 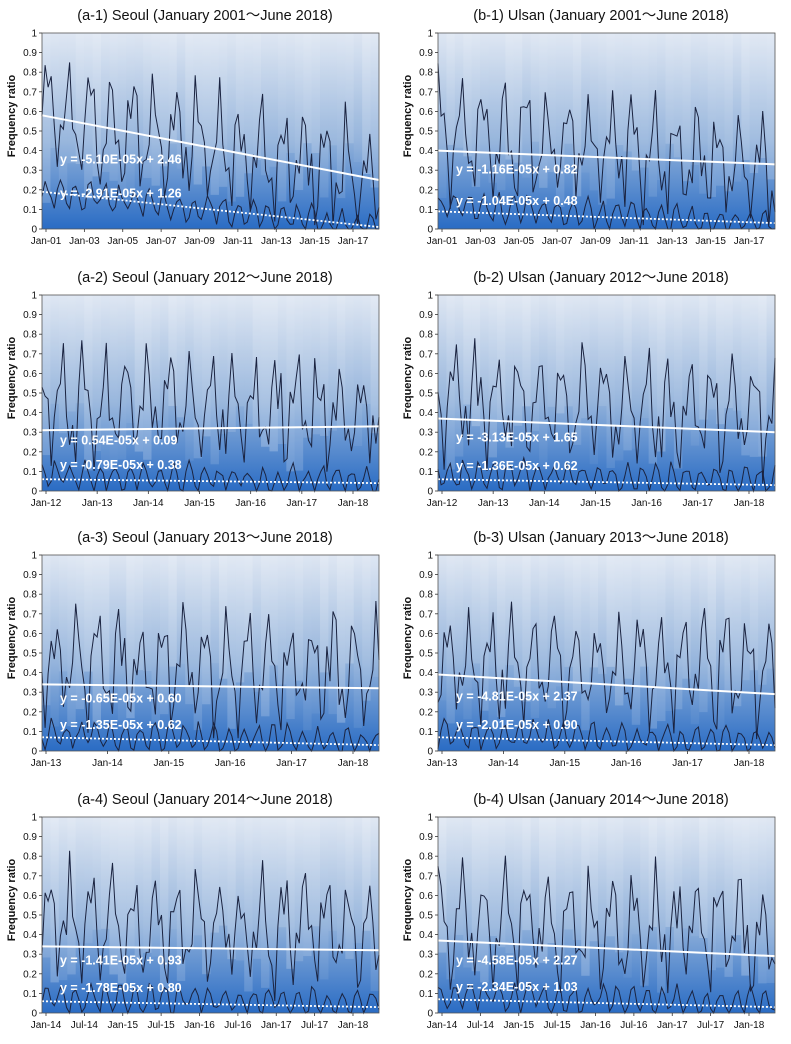 I want to click on y-tick-label: 1, so click(x=430, y=556).